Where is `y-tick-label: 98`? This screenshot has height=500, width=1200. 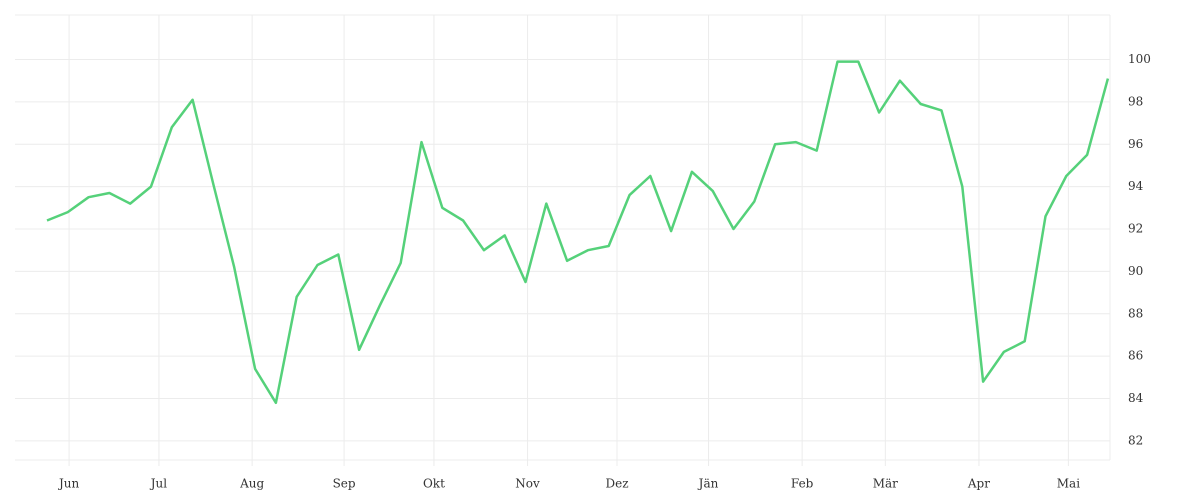
y-tick-label: 98 is located at coordinates (1135, 101).